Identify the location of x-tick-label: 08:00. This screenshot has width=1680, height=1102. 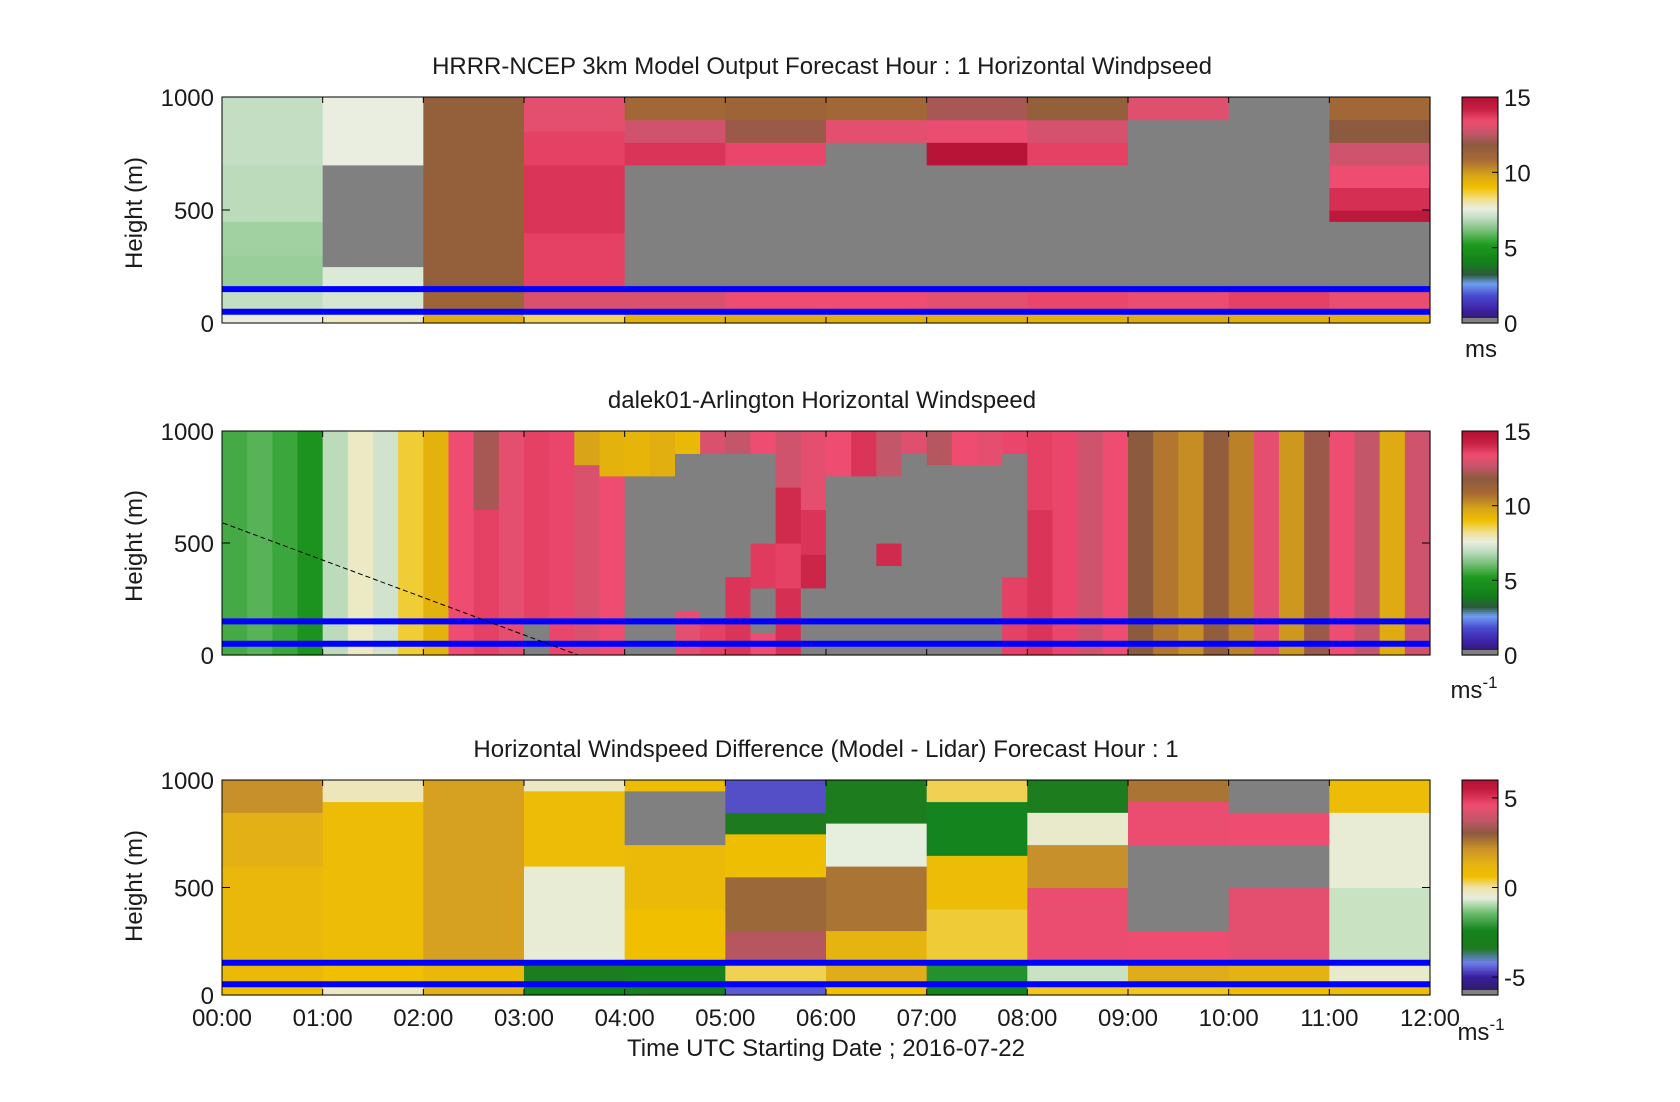
(1027, 1018).